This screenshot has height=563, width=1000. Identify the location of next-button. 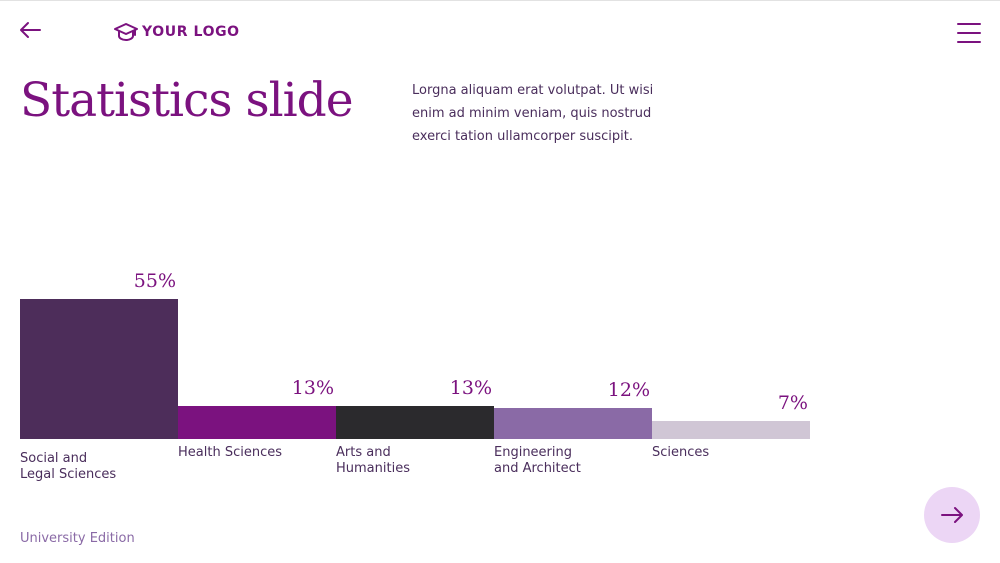
(952, 515).